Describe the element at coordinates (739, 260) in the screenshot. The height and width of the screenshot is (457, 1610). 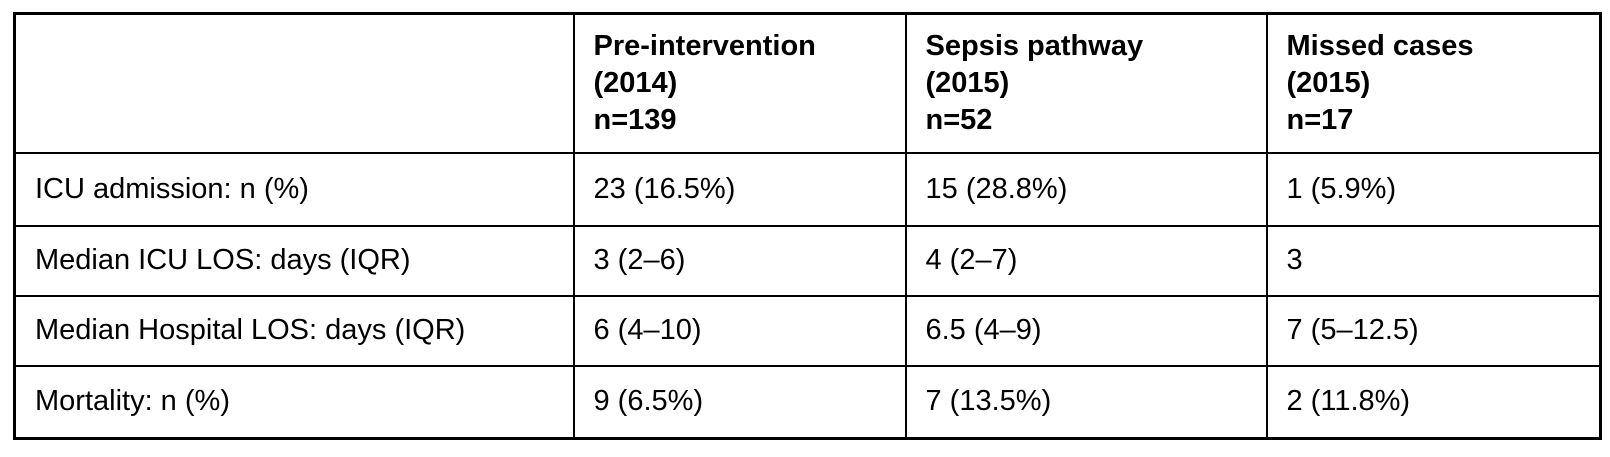
I see `cell-value: 3 (2–6)` at that location.